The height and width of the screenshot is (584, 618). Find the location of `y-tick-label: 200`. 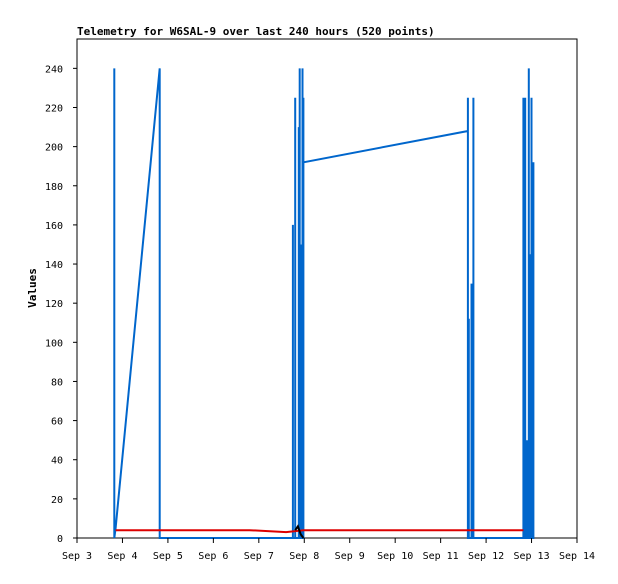

y-tick-label: 200 is located at coordinates (54, 148).